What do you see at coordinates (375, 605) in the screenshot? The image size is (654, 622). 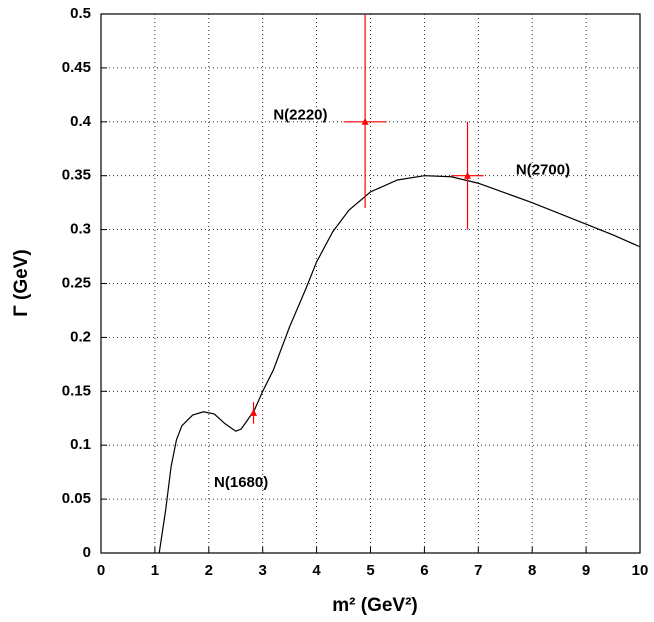 I see `x-axis-label: m² (GeV²)` at bounding box center [375, 605].